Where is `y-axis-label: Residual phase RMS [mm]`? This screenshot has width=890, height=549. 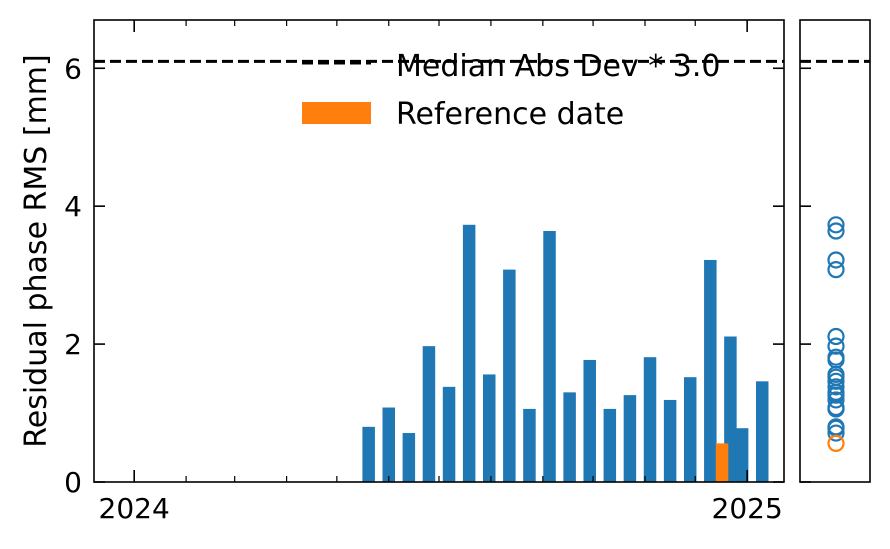 y-axis-label: Residual phase RMS [mm] is located at coordinates (36, 250).